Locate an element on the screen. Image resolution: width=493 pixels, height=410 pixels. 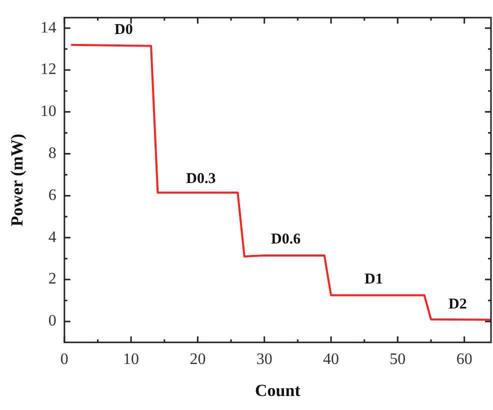
annotation: D2 is located at coordinates (457, 304).